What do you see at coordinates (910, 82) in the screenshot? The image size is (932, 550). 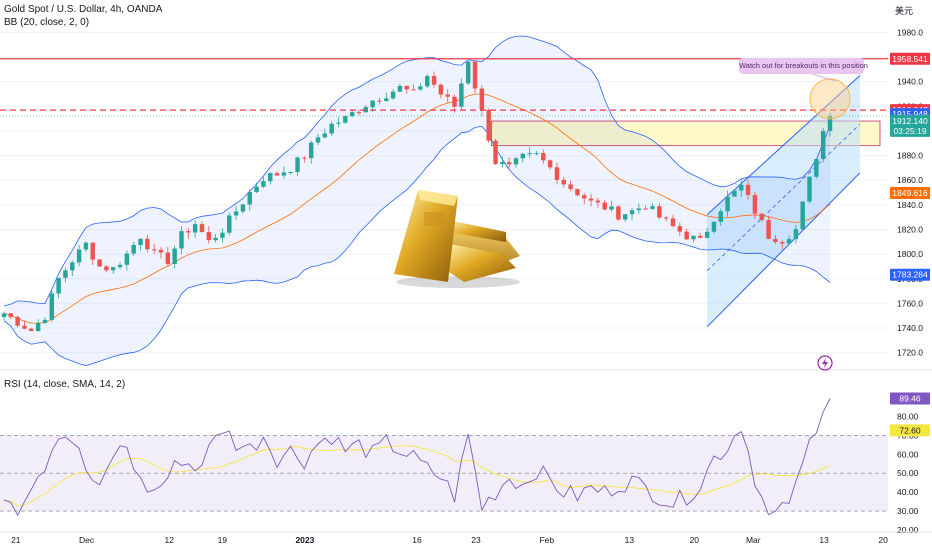 I see `price-tick-label: 1940.0` at bounding box center [910, 82].